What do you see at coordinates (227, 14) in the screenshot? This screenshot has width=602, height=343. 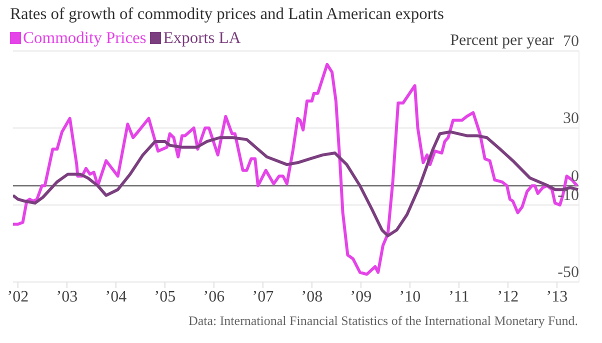 I see `chart-title: Rates of growth of commodity prices and Latin American exports` at bounding box center [227, 14].